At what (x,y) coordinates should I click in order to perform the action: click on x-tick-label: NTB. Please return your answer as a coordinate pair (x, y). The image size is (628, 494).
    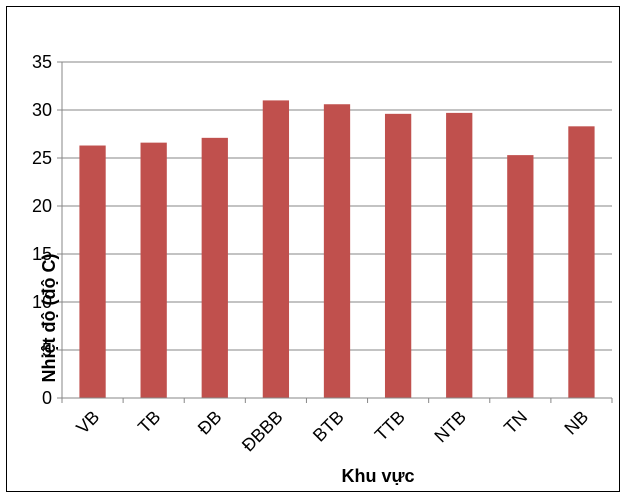
    Looking at the image, I should click on (450, 427).